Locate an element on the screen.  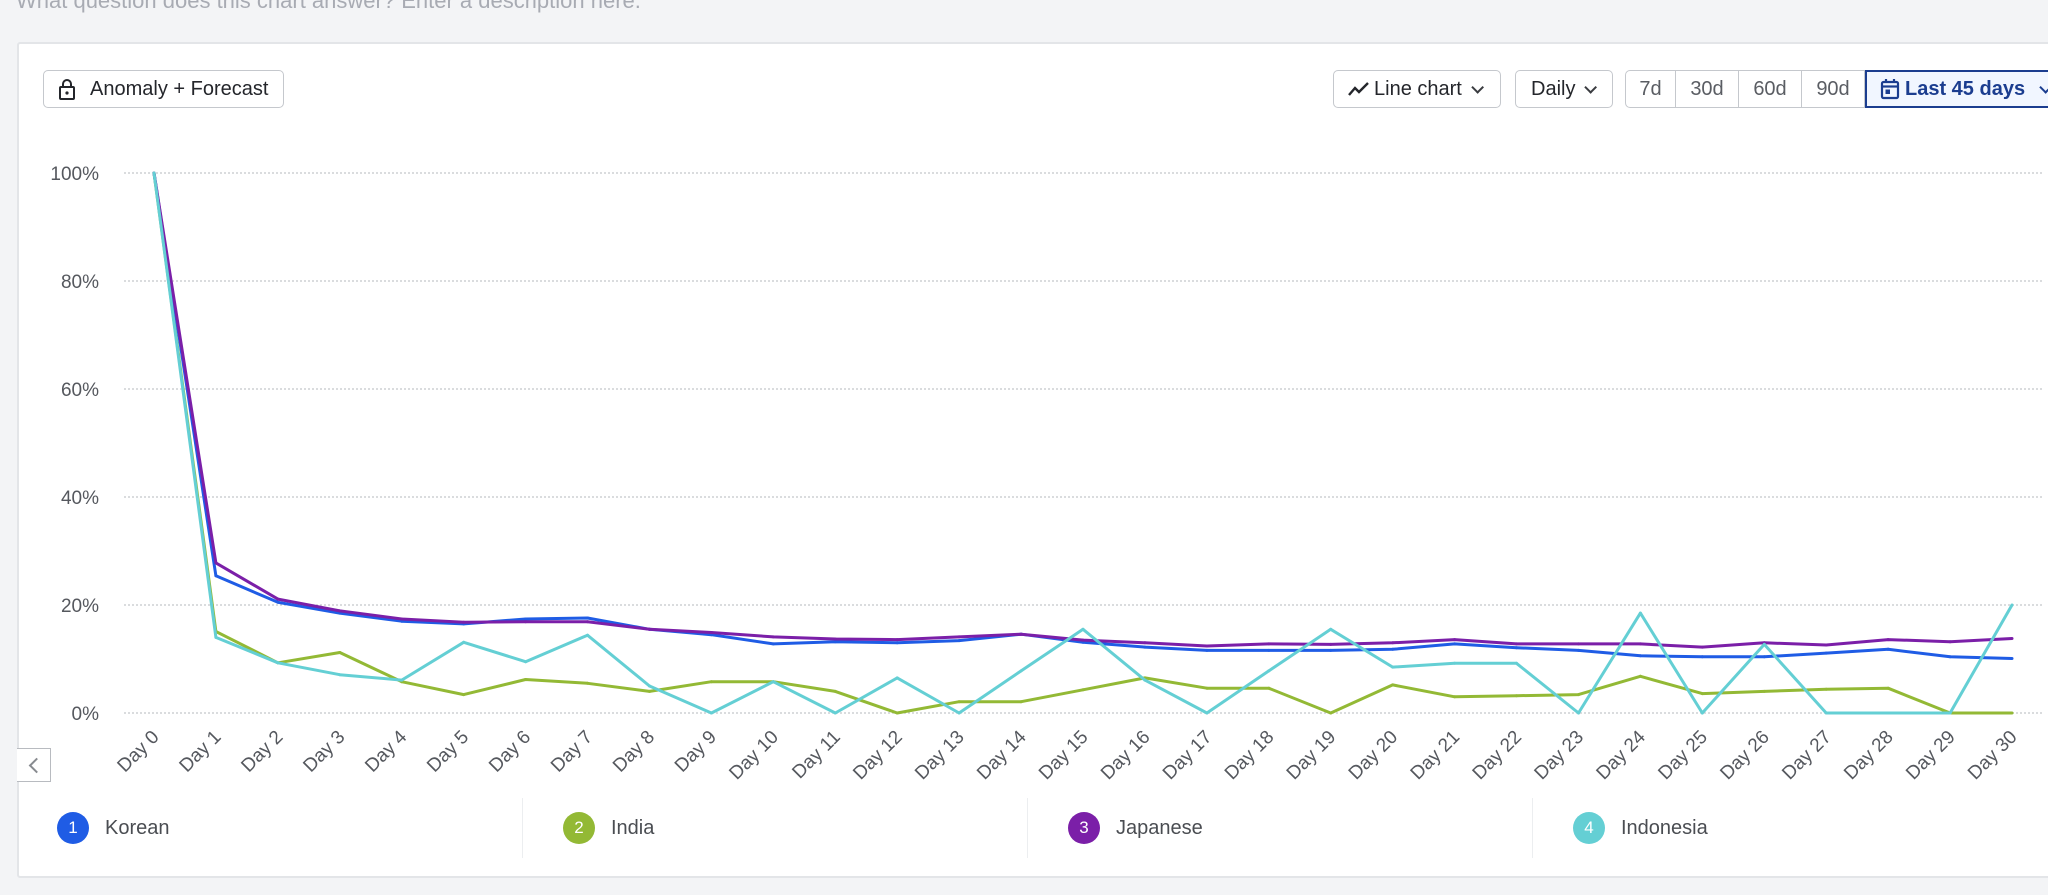
legend-item-japanese: 3 Japanese is located at coordinates (1279, 828).